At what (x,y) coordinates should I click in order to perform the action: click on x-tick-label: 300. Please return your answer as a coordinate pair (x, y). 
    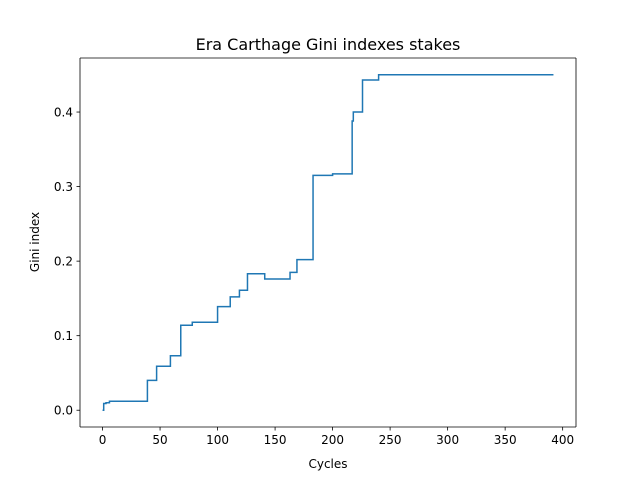
    Looking at the image, I should click on (447, 440).